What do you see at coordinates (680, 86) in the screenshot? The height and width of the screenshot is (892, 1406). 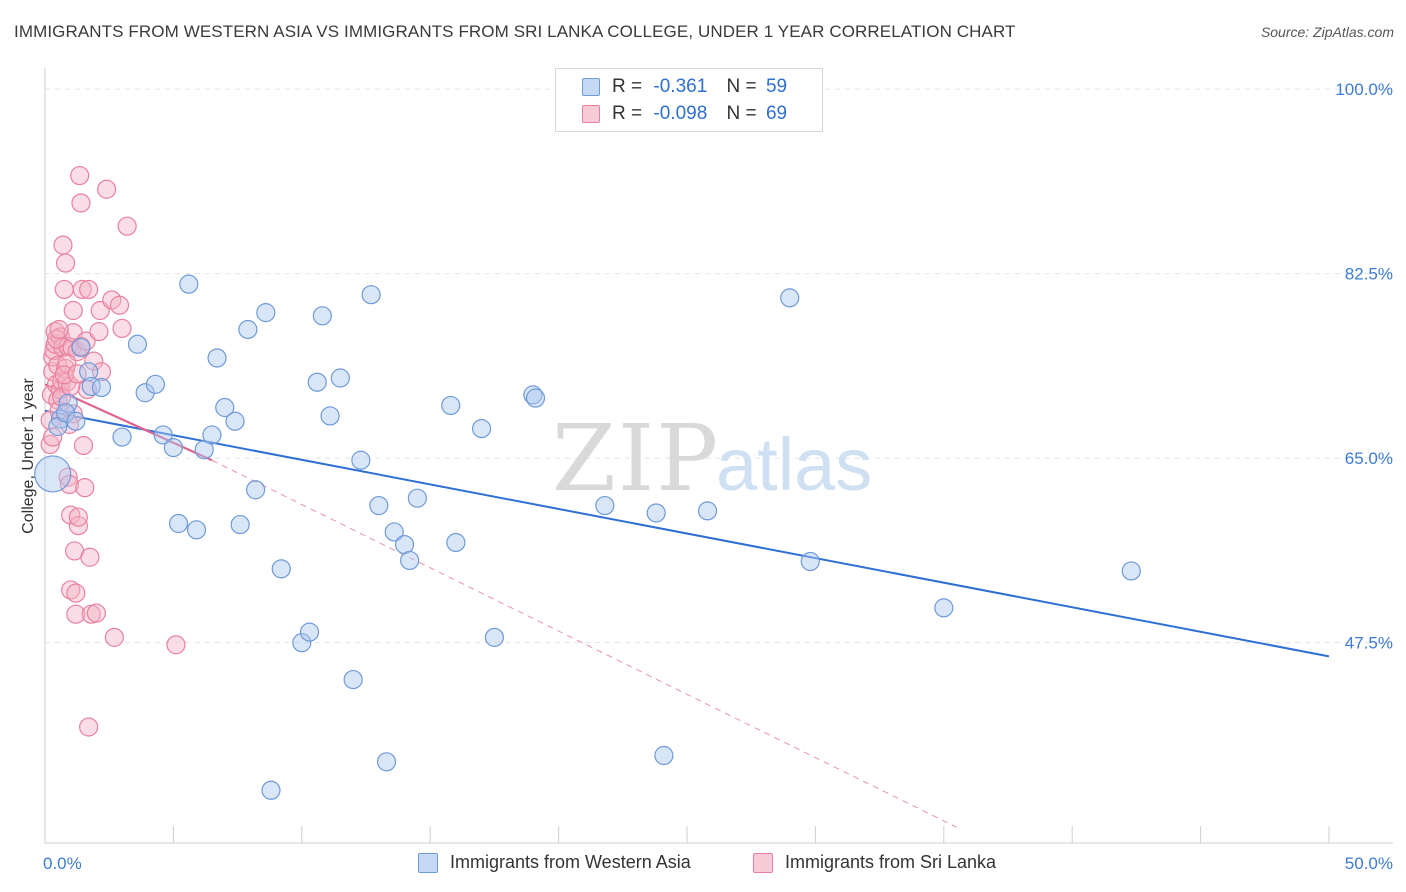 I see `legend-r-value: -0.361` at bounding box center [680, 86].